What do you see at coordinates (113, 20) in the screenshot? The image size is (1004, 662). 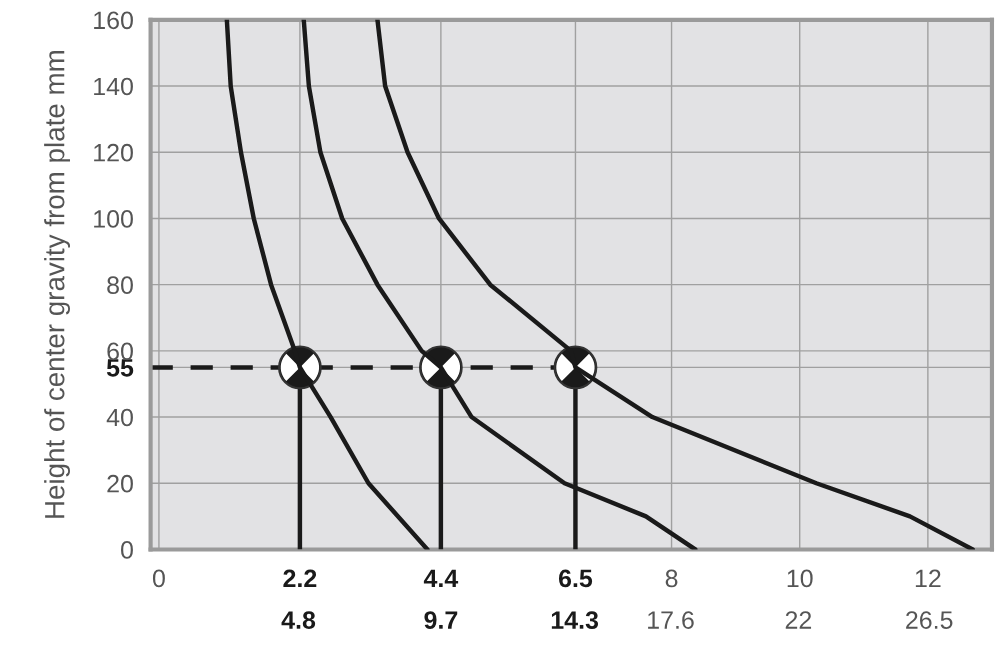 I see `y-tick-label: 160` at bounding box center [113, 20].